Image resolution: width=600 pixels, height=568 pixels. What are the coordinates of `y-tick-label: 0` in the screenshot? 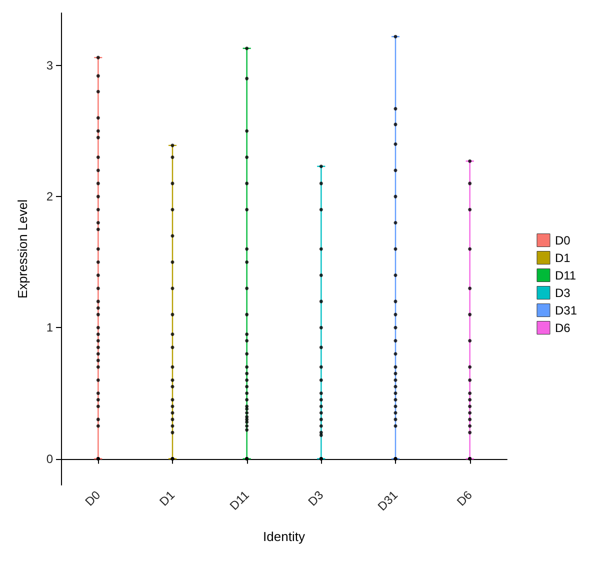 It's located at (50, 459).